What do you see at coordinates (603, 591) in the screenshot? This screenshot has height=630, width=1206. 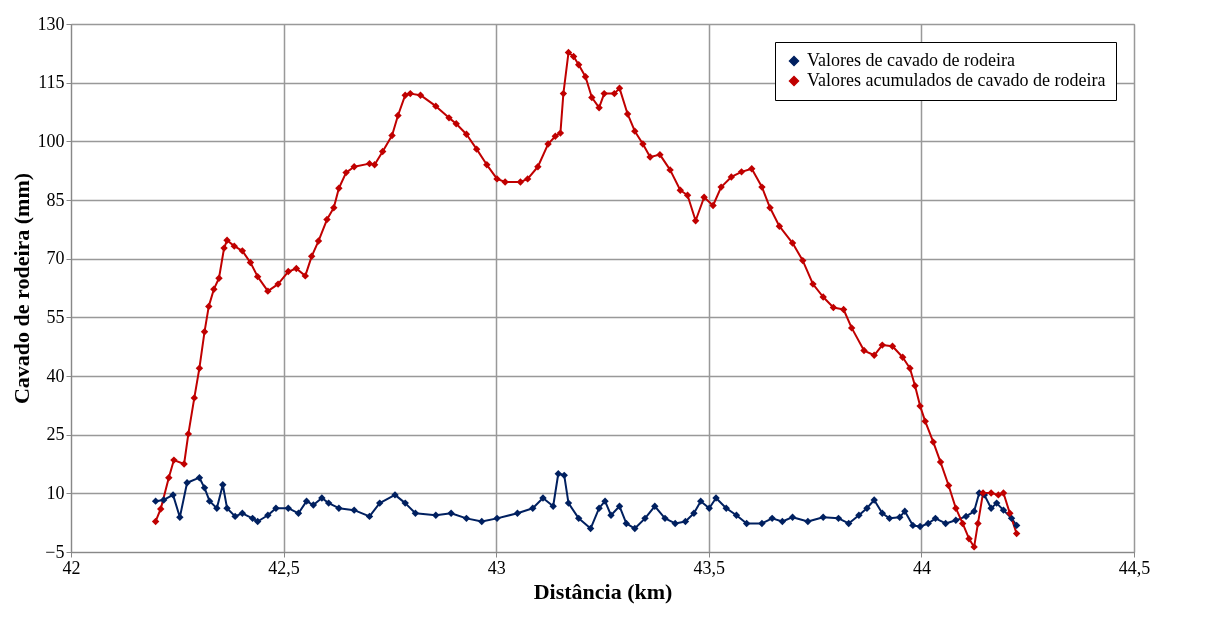 I see `x-axis-title: Distância (km)` at bounding box center [603, 591].